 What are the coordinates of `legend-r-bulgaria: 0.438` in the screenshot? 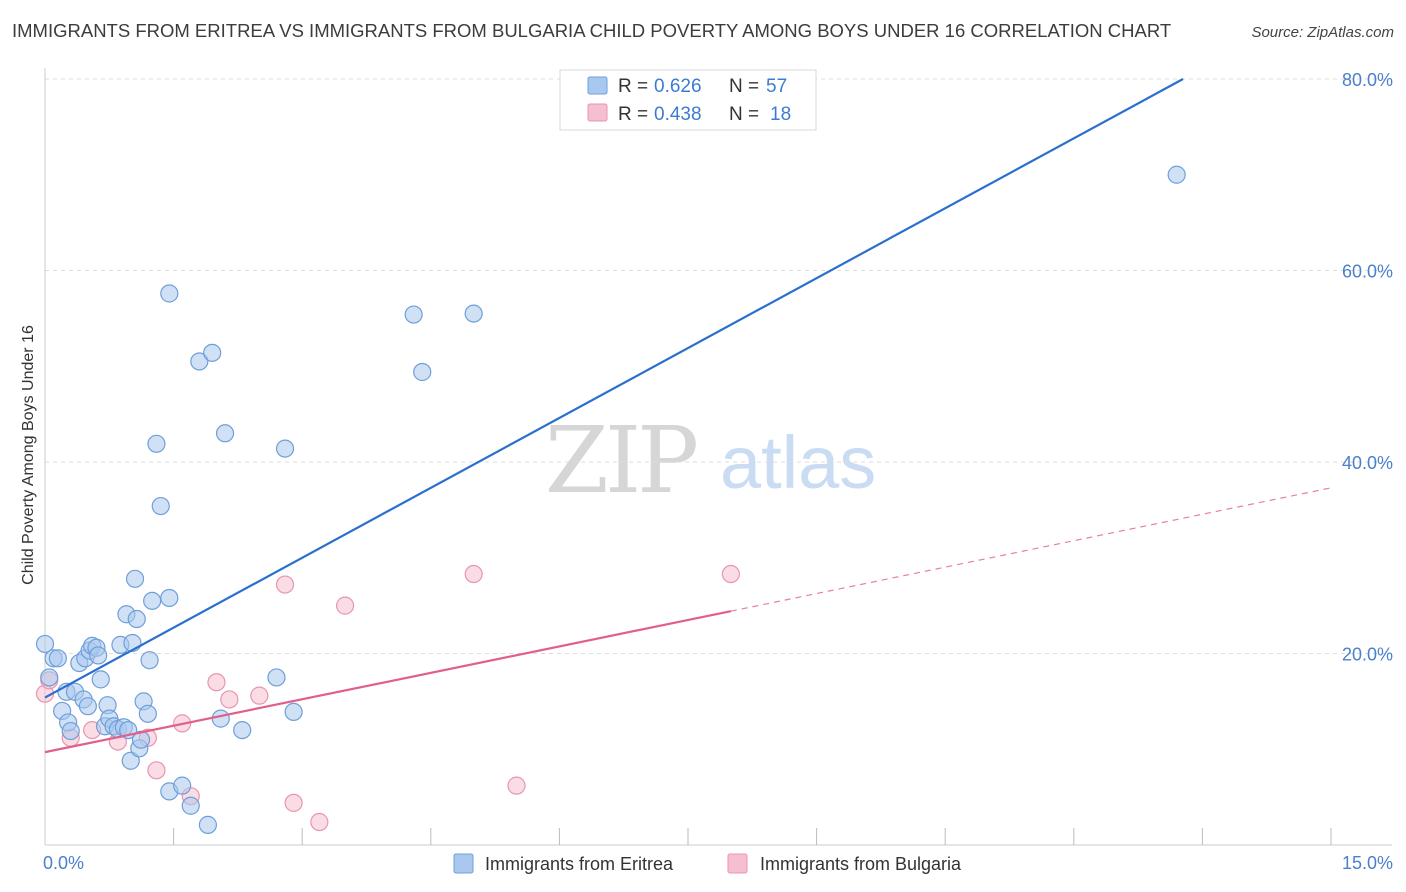 It's located at (678, 114).